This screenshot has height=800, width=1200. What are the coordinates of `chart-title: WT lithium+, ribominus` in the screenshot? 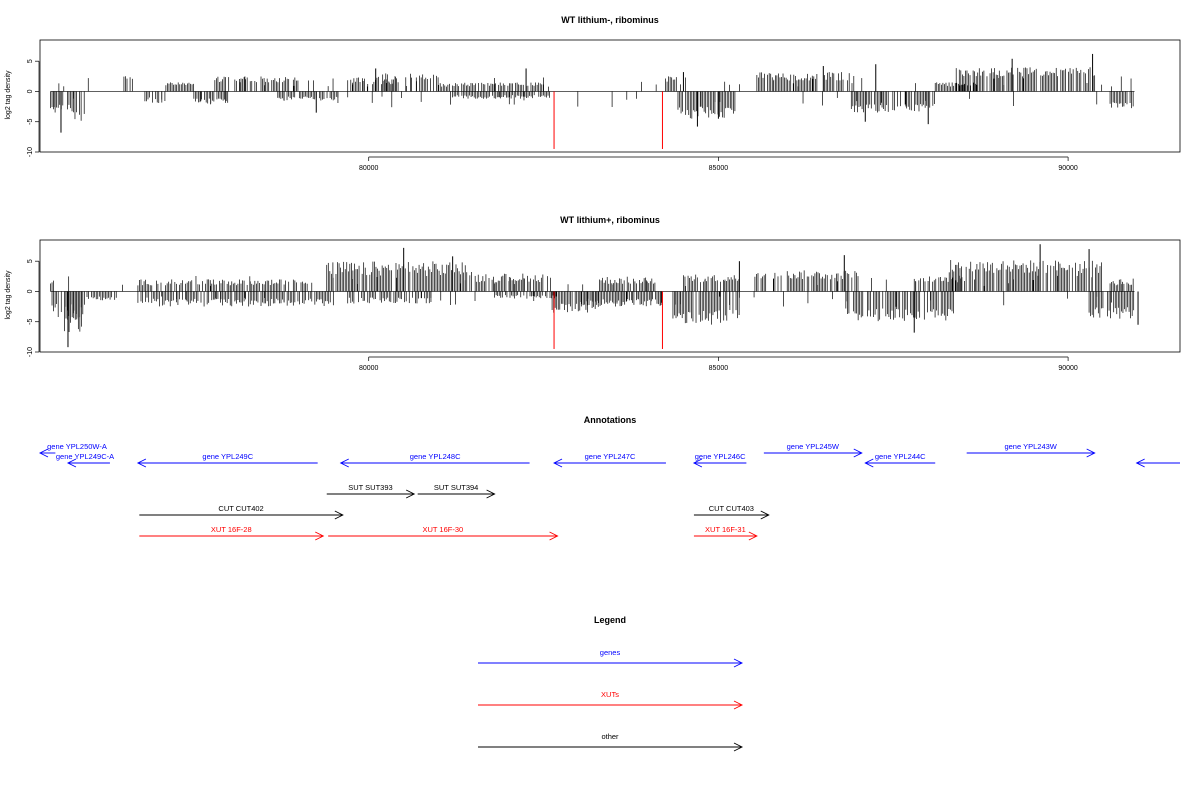 It's located at (610, 220).